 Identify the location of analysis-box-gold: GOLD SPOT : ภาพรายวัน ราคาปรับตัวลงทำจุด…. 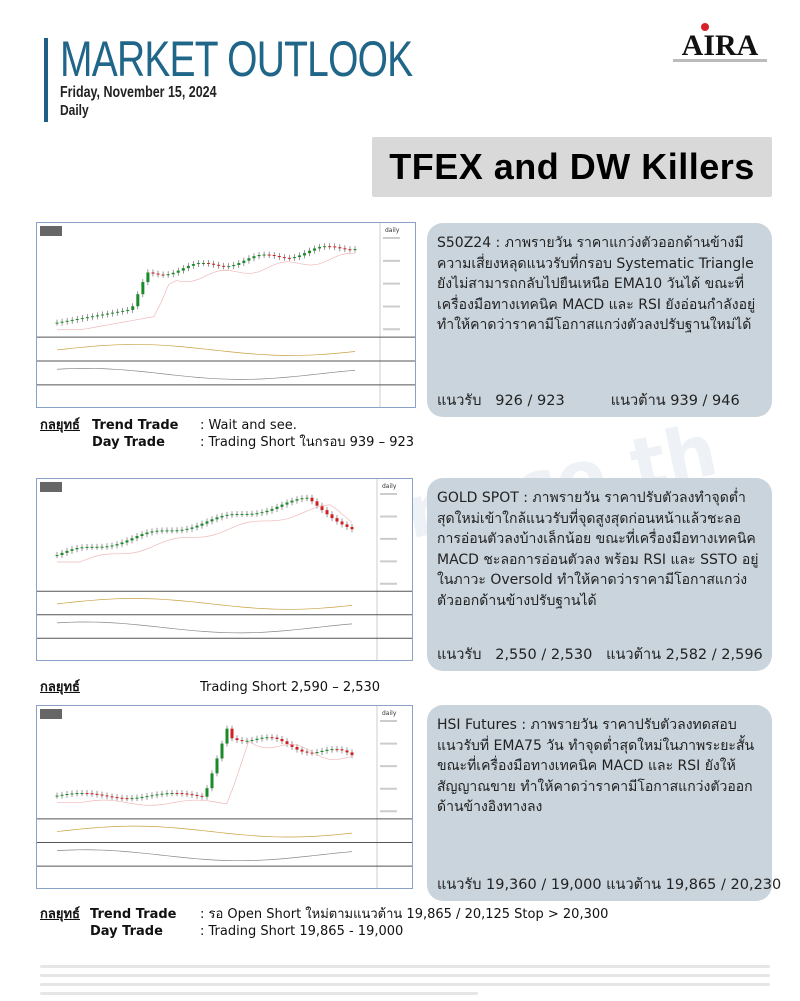
(599, 574).